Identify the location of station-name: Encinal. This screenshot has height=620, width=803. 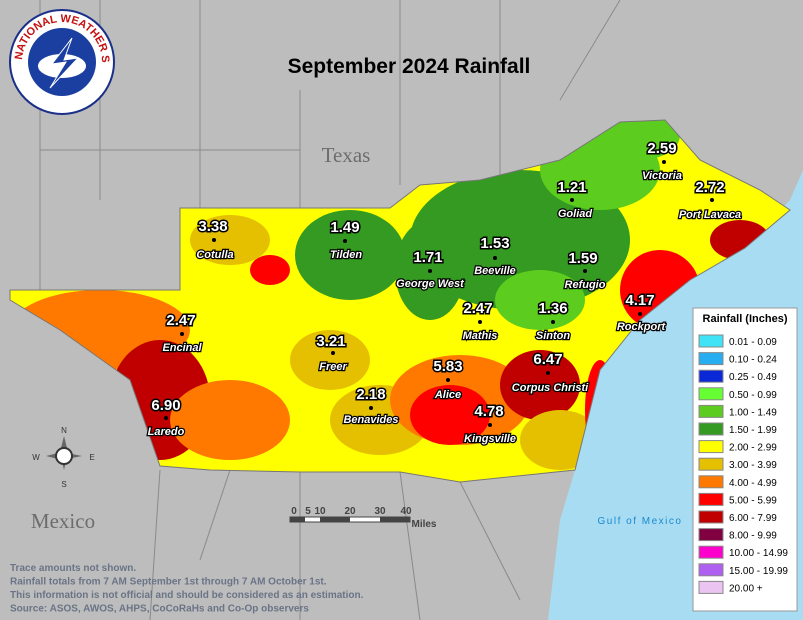
(182, 348).